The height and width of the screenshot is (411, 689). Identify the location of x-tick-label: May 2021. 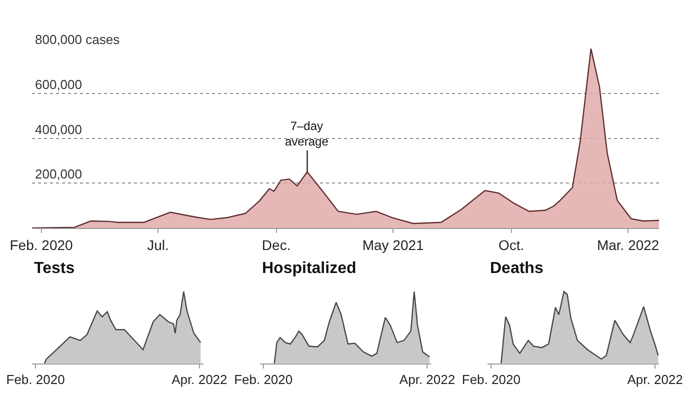
(393, 244).